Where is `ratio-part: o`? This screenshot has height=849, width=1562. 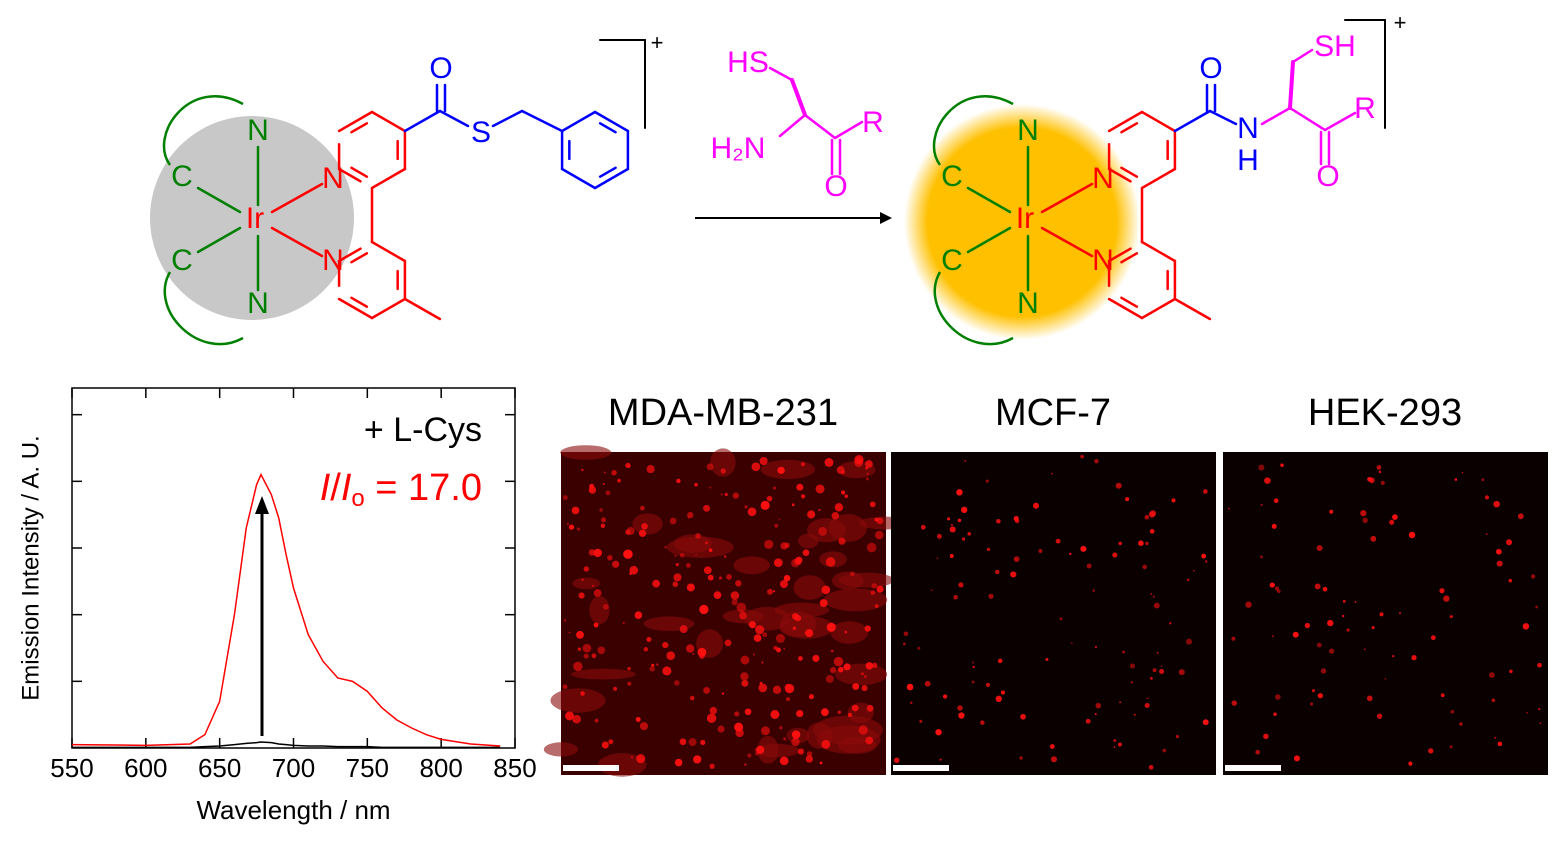 ratio-part: o is located at coordinates (357, 498).